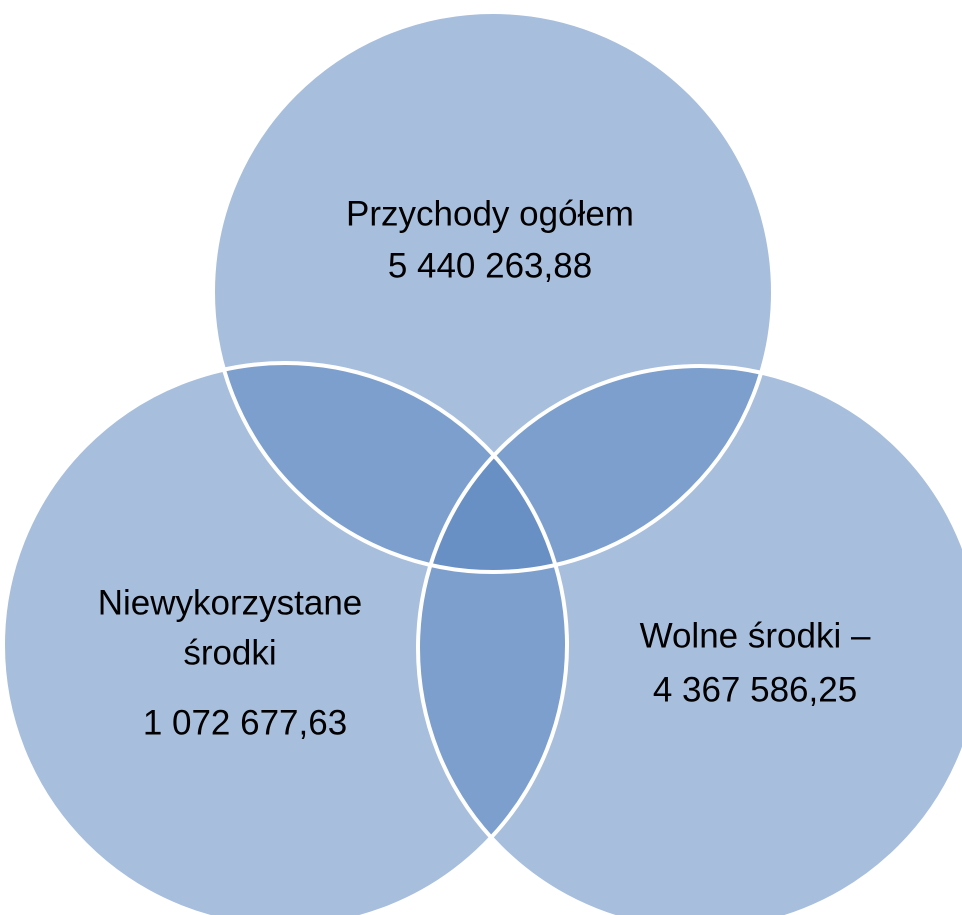  I want to click on circle-value: 1 072 677,63, so click(245, 722).